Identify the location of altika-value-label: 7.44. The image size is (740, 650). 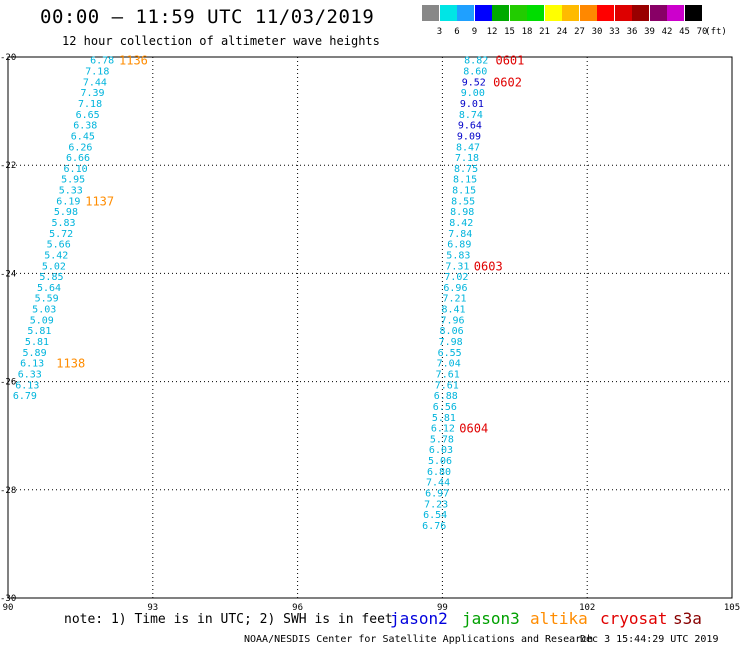
(95, 82).